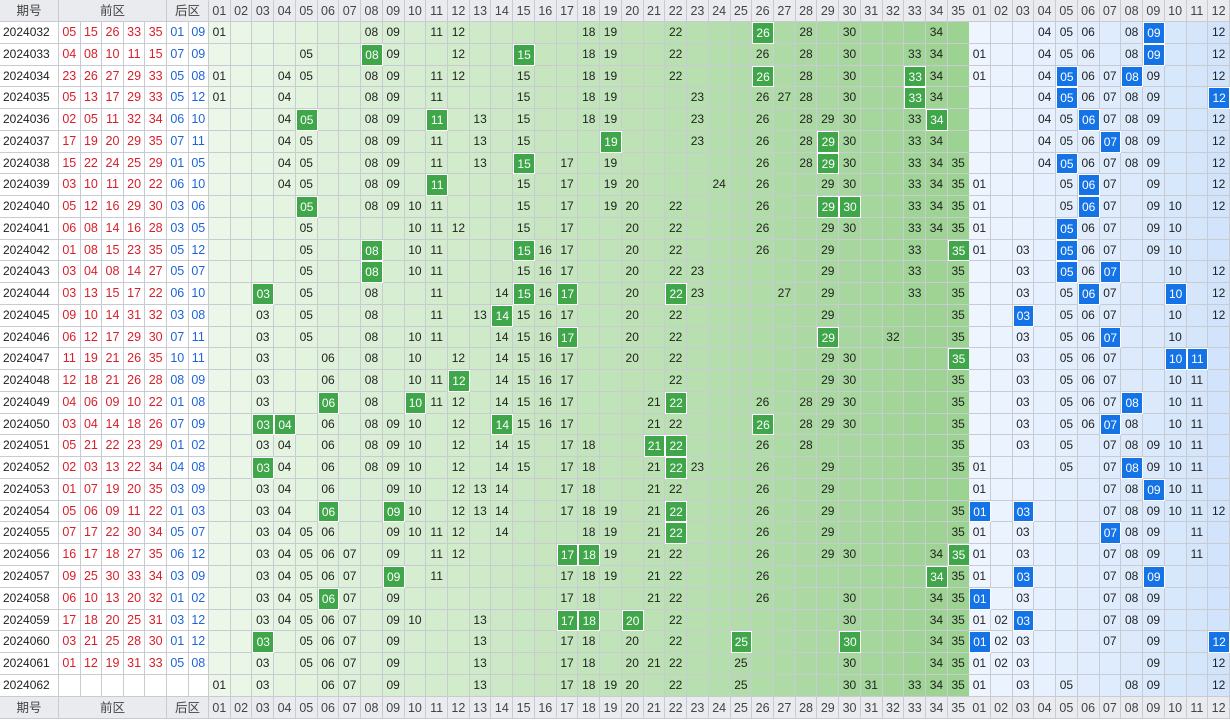 The width and height of the screenshot is (1230, 720). I want to click on front-ball: 03, so click(70, 185).